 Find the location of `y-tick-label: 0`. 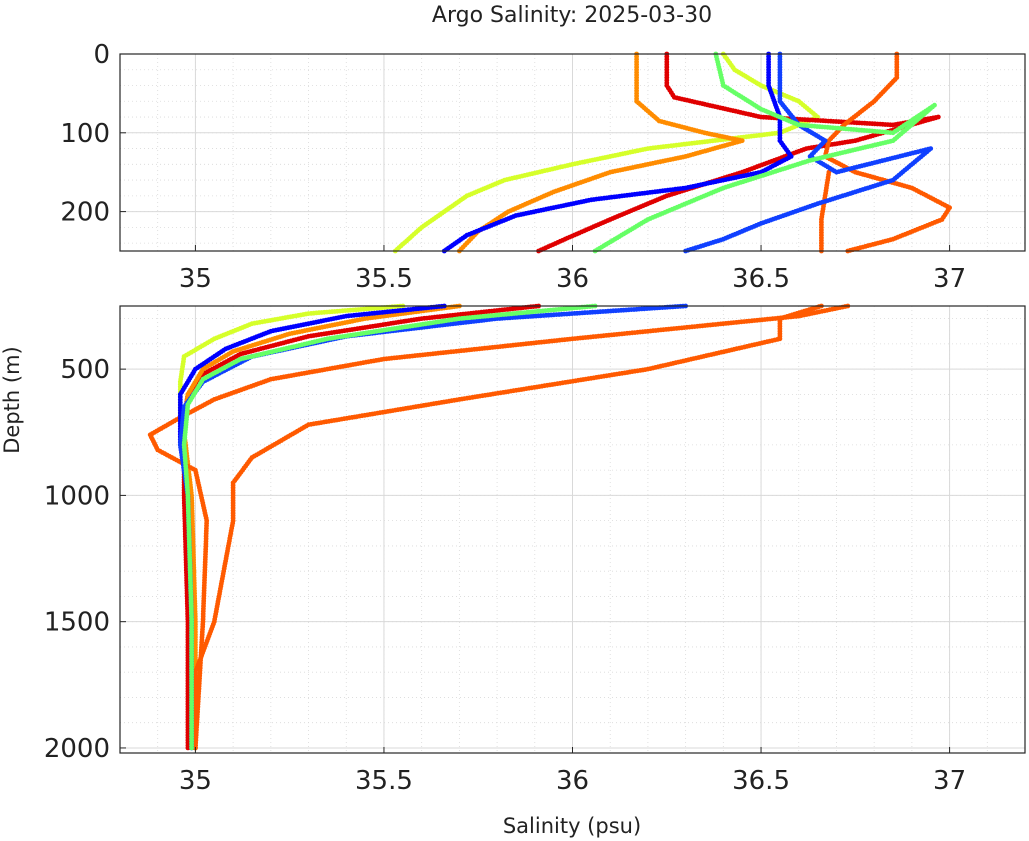

y-tick-label: 0 is located at coordinates (101, 55).